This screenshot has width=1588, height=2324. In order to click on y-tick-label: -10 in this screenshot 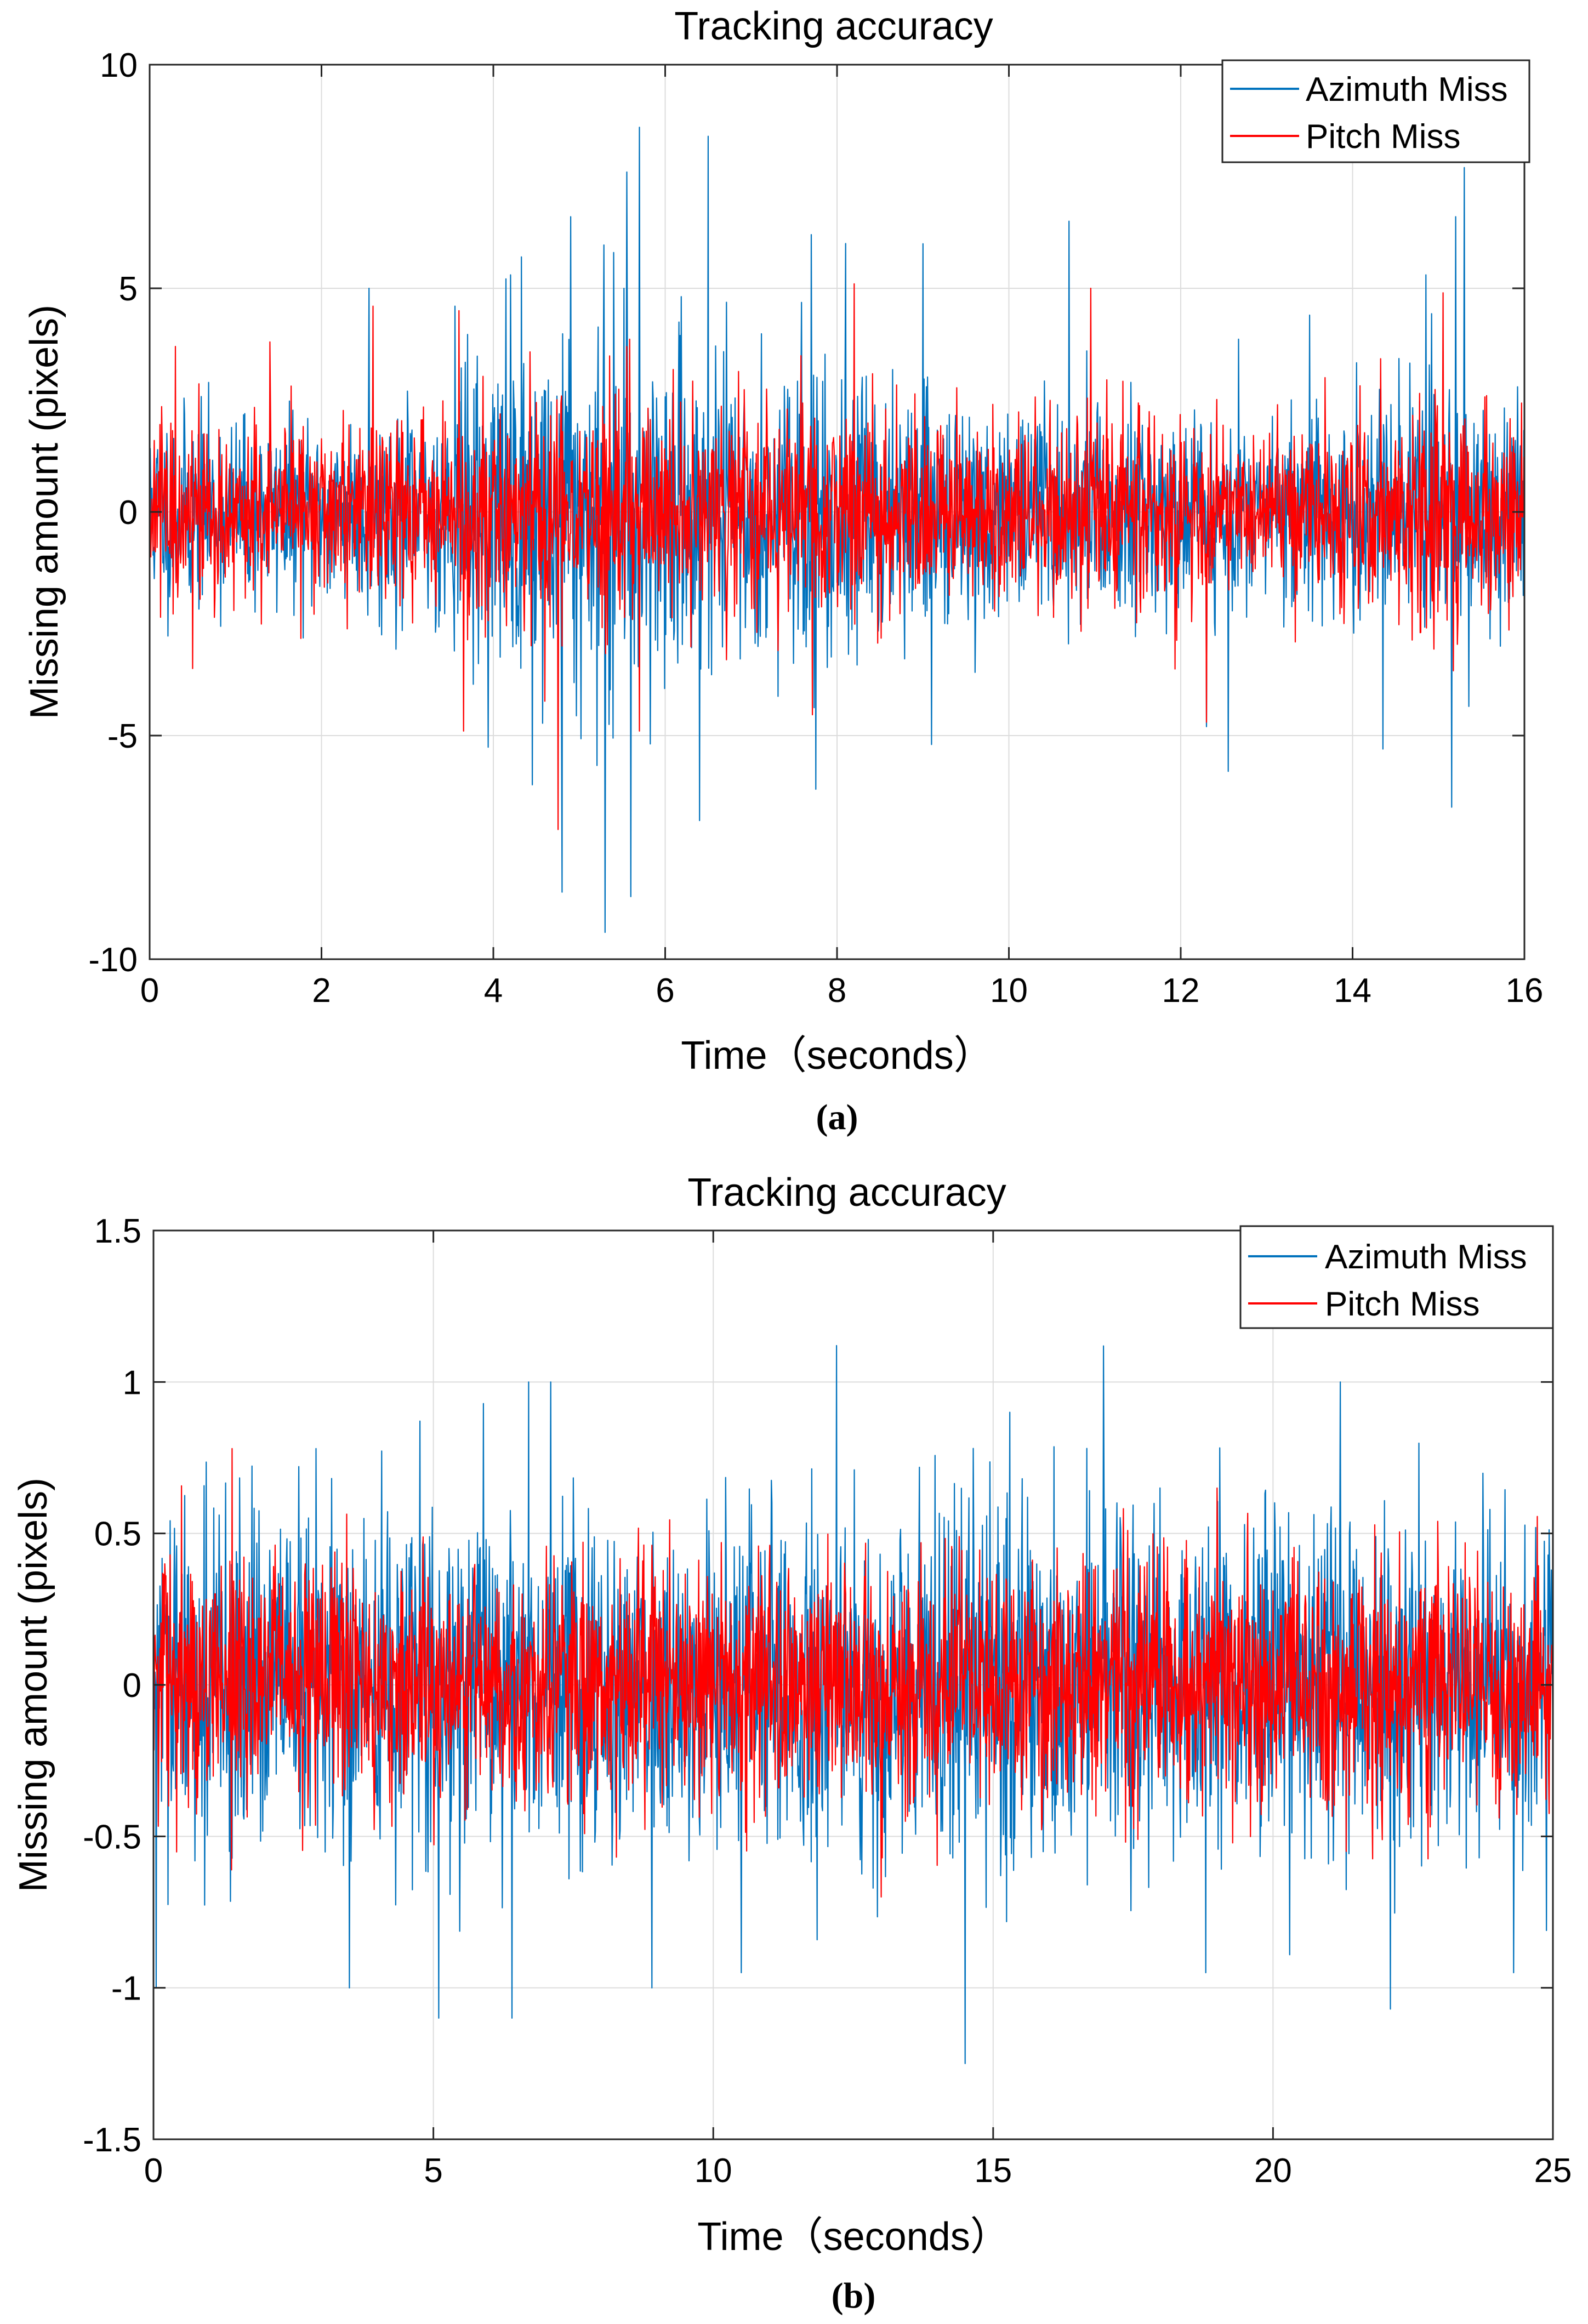, I will do `click(113, 960)`.